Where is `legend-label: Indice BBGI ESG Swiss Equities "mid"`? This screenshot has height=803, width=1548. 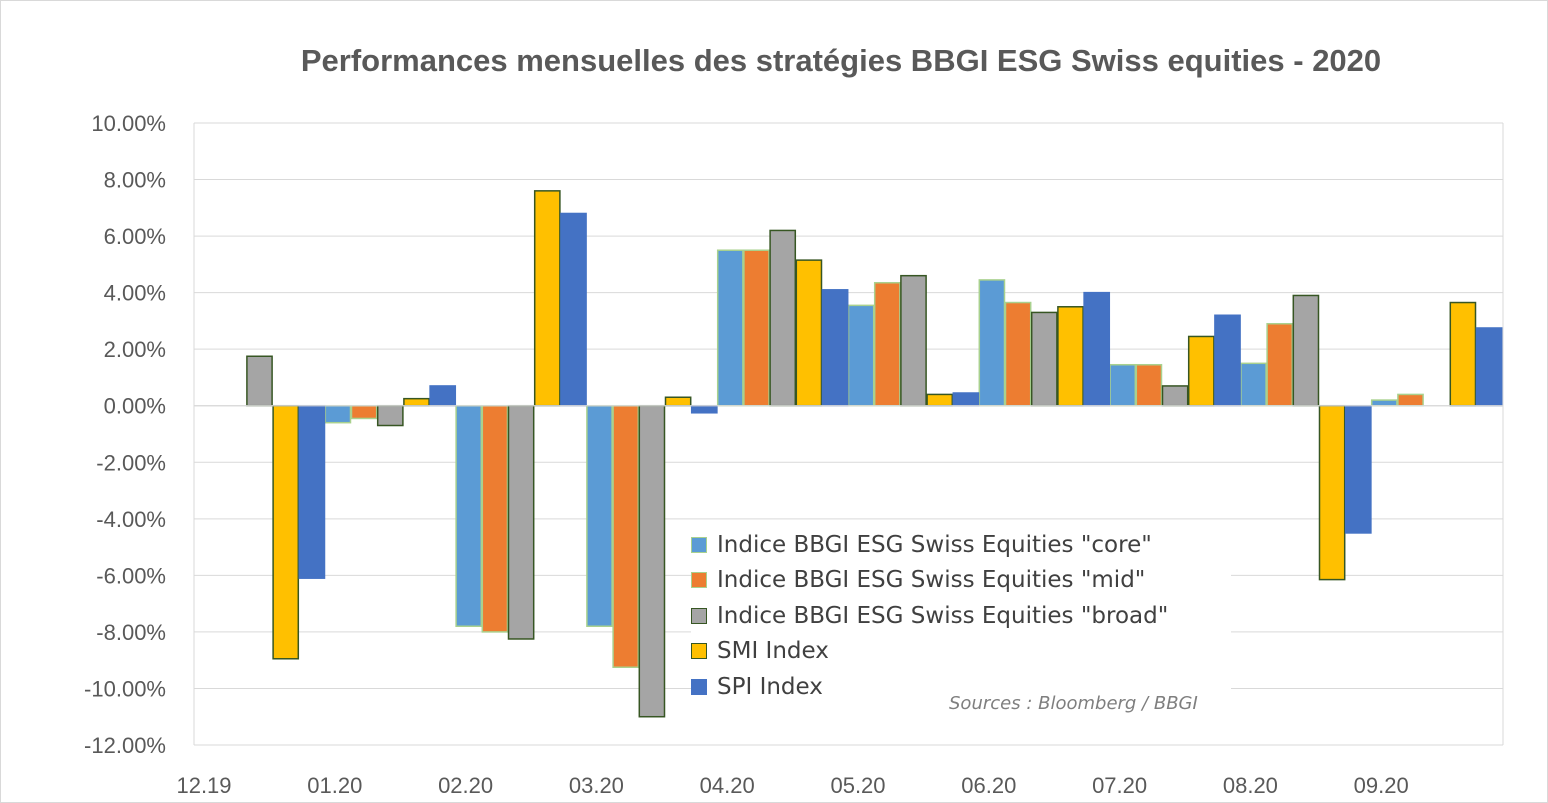
legend-label: Indice BBGI ESG Swiss Equities "mid" is located at coordinates (931, 580).